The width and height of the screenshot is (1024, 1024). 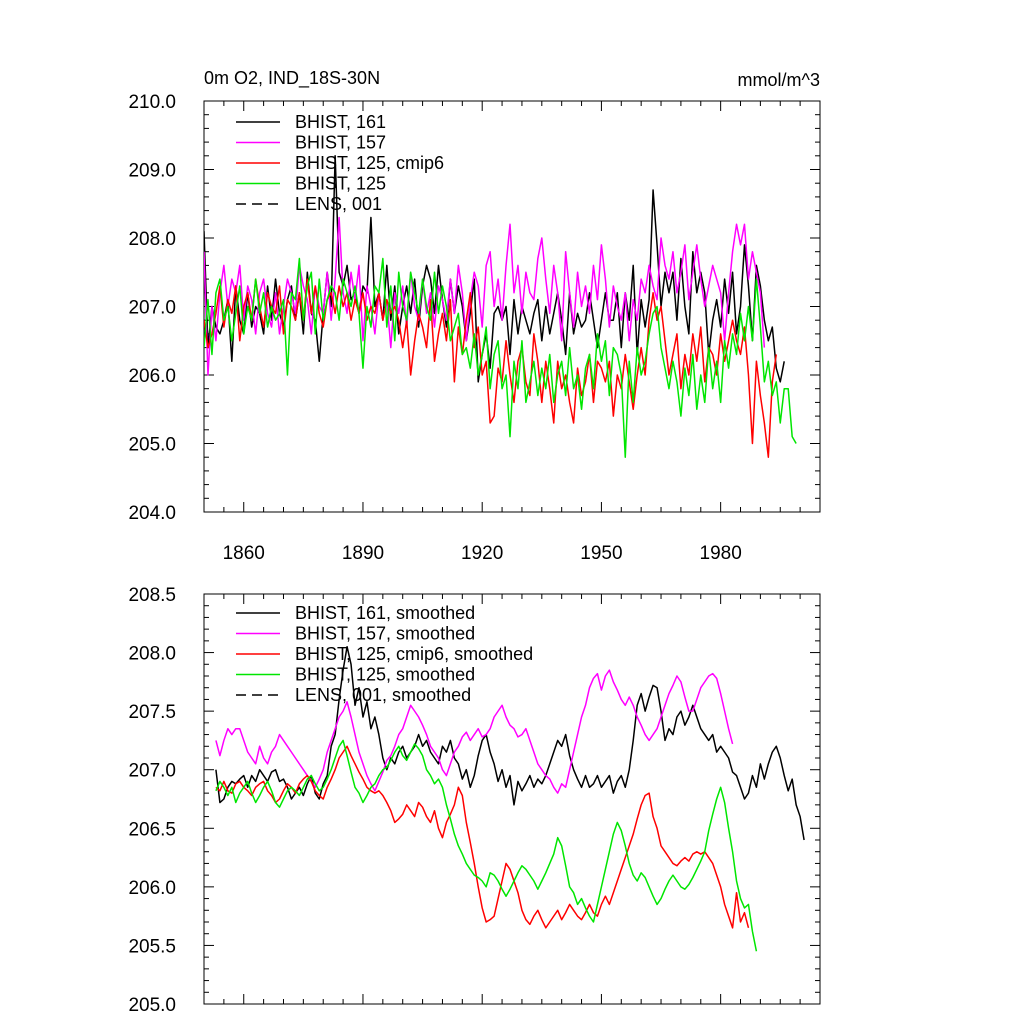 What do you see at coordinates (152, 239) in the screenshot?
I see `top-ytick-label: 208.0` at bounding box center [152, 239].